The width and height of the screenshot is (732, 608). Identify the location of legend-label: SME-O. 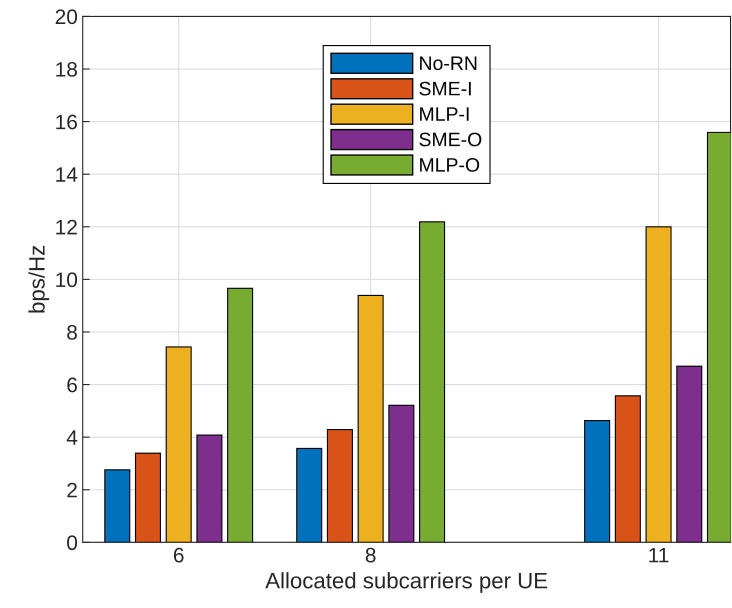
(450, 139).